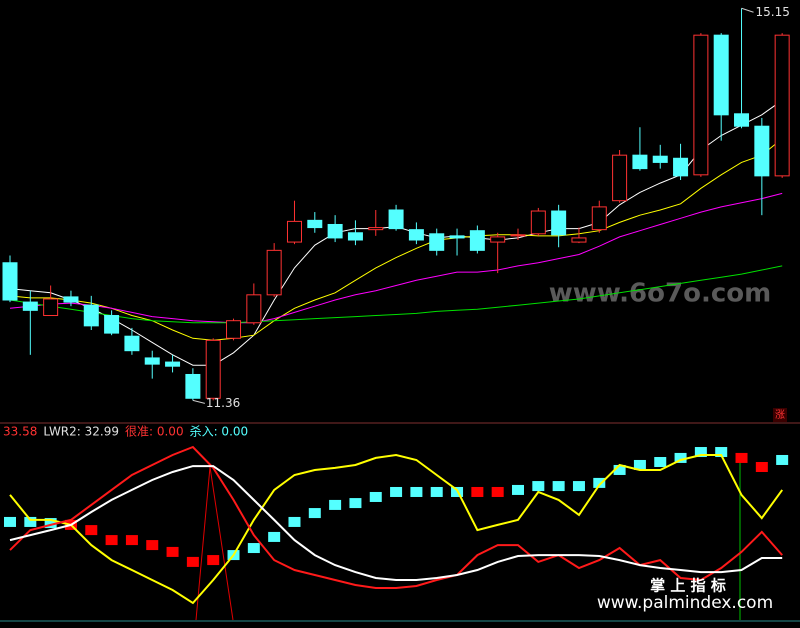 Image resolution: width=800 pixels, height=628 pixels. Describe the element at coordinates (20, 432) in the screenshot. I see `indicator-label: 33.58` at that location.